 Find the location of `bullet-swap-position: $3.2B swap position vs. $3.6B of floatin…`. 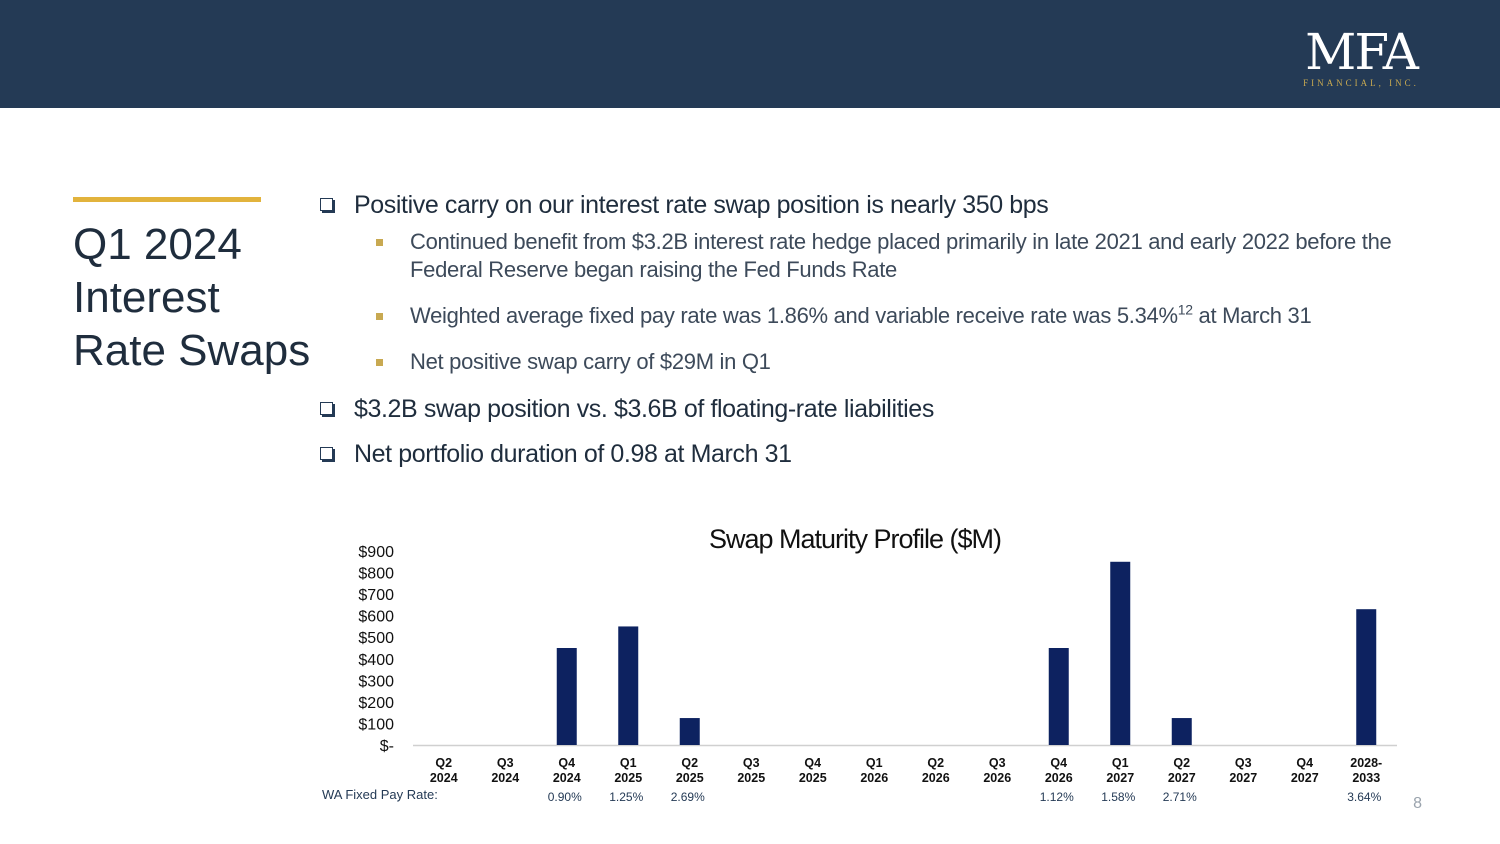

bullet-swap-position: $3.2B swap position vs. $3.6B of floatin… is located at coordinates (873, 409).